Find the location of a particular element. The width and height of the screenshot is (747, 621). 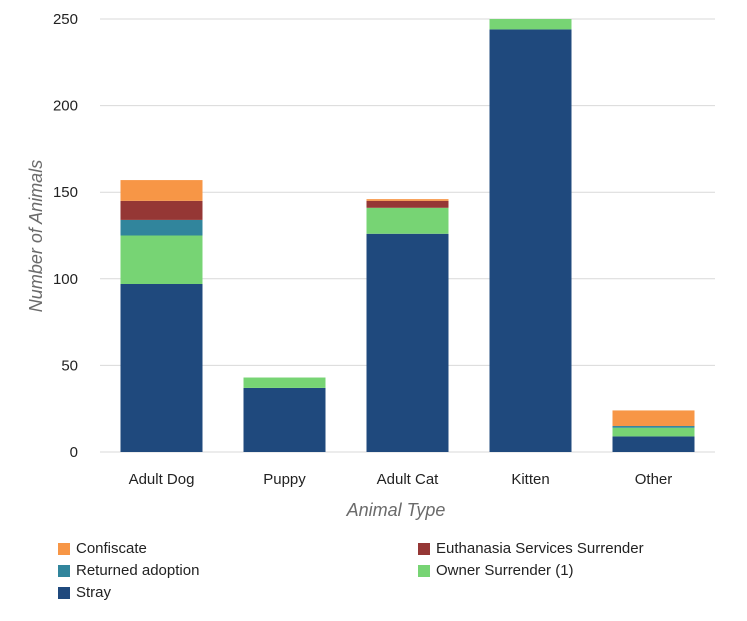

bar-segment-confiscate-adult-dog is located at coordinates (161, 190).